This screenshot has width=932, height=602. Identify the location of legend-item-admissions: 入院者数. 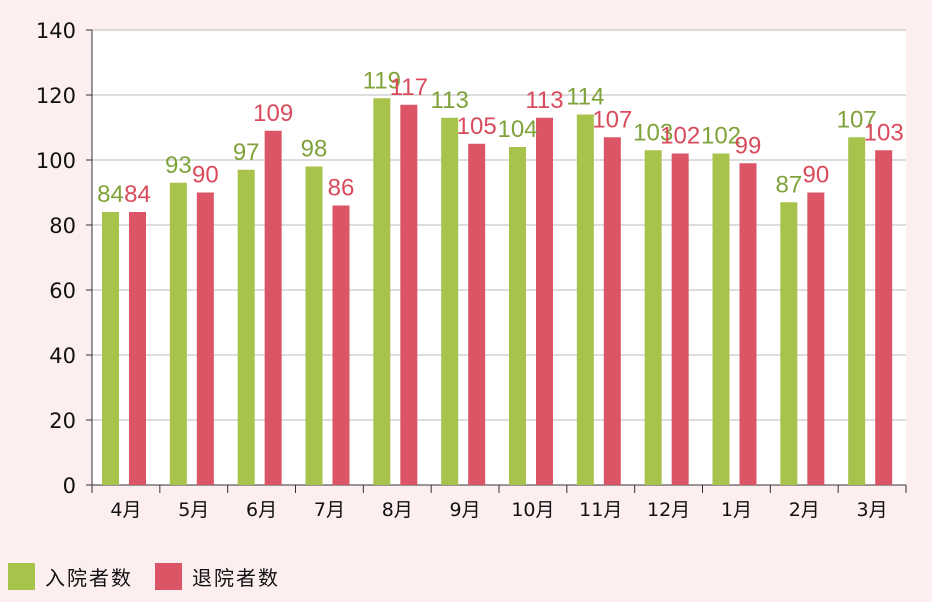
(66, 576).